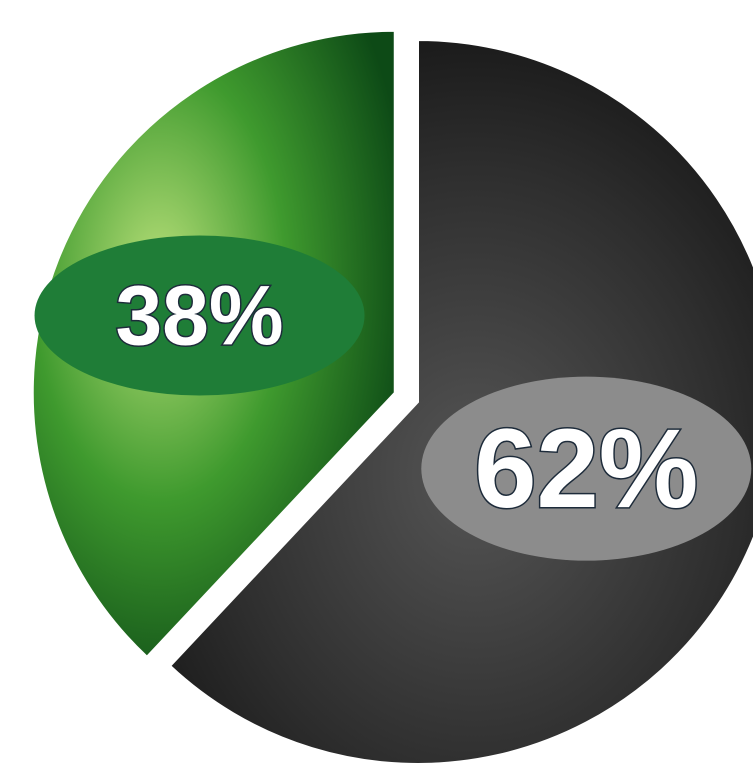  I want to click on value-label: 38%, so click(199, 316).